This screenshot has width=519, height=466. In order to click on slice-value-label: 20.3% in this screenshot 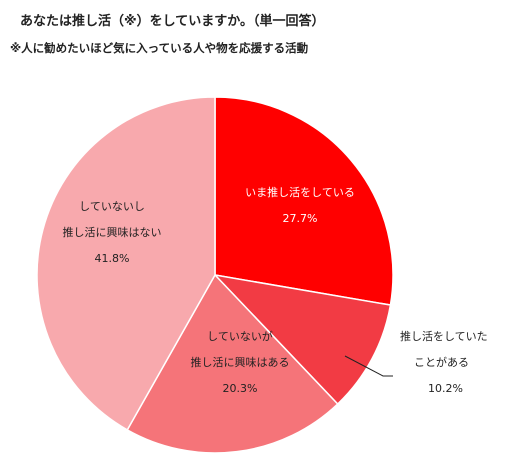, I will do `click(240, 388)`.